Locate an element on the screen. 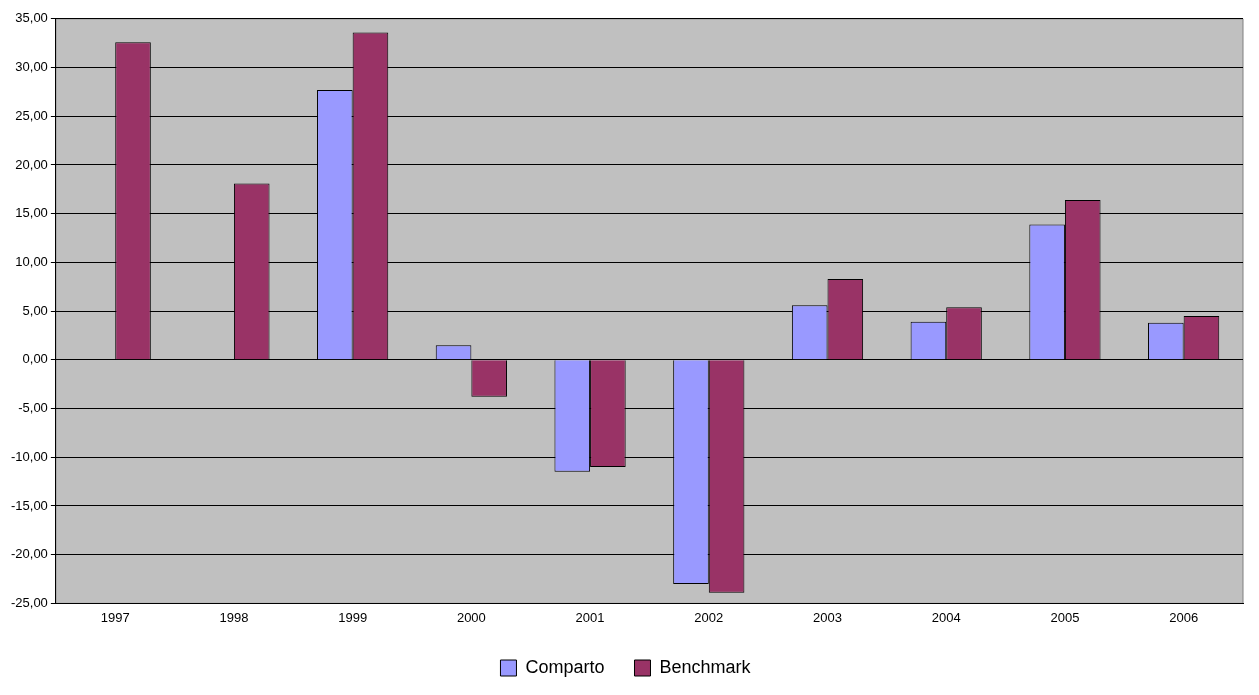  x-tick-label: 2005 is located at coordinates (1065, 617).